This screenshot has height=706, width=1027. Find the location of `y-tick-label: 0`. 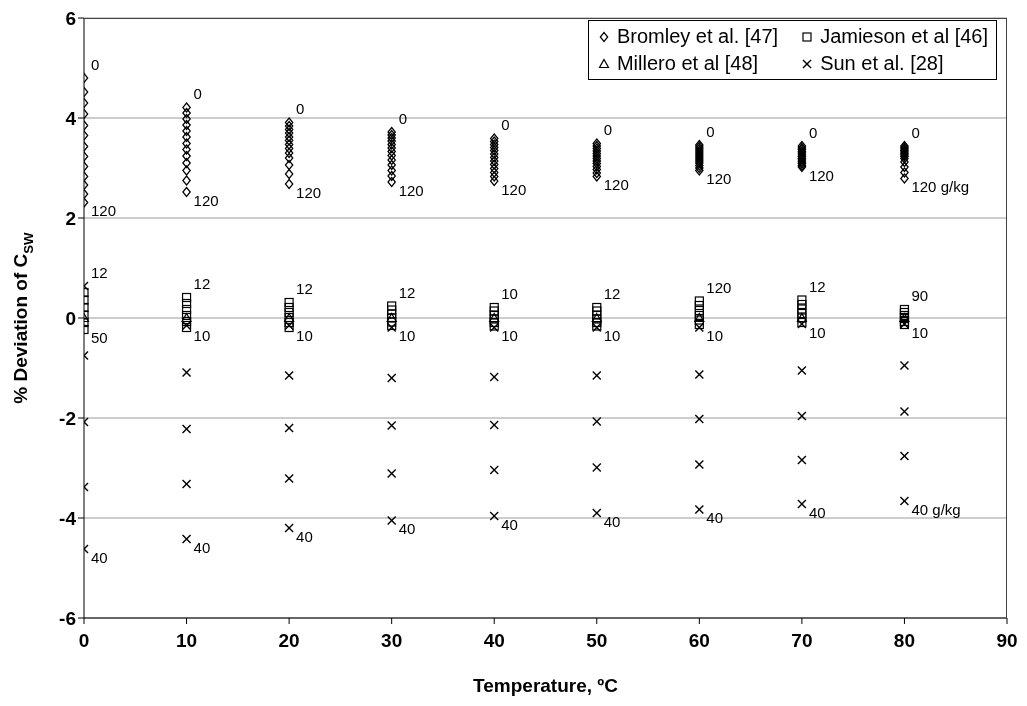

y-tick-label: 0 is located at coordinates (70, 318).